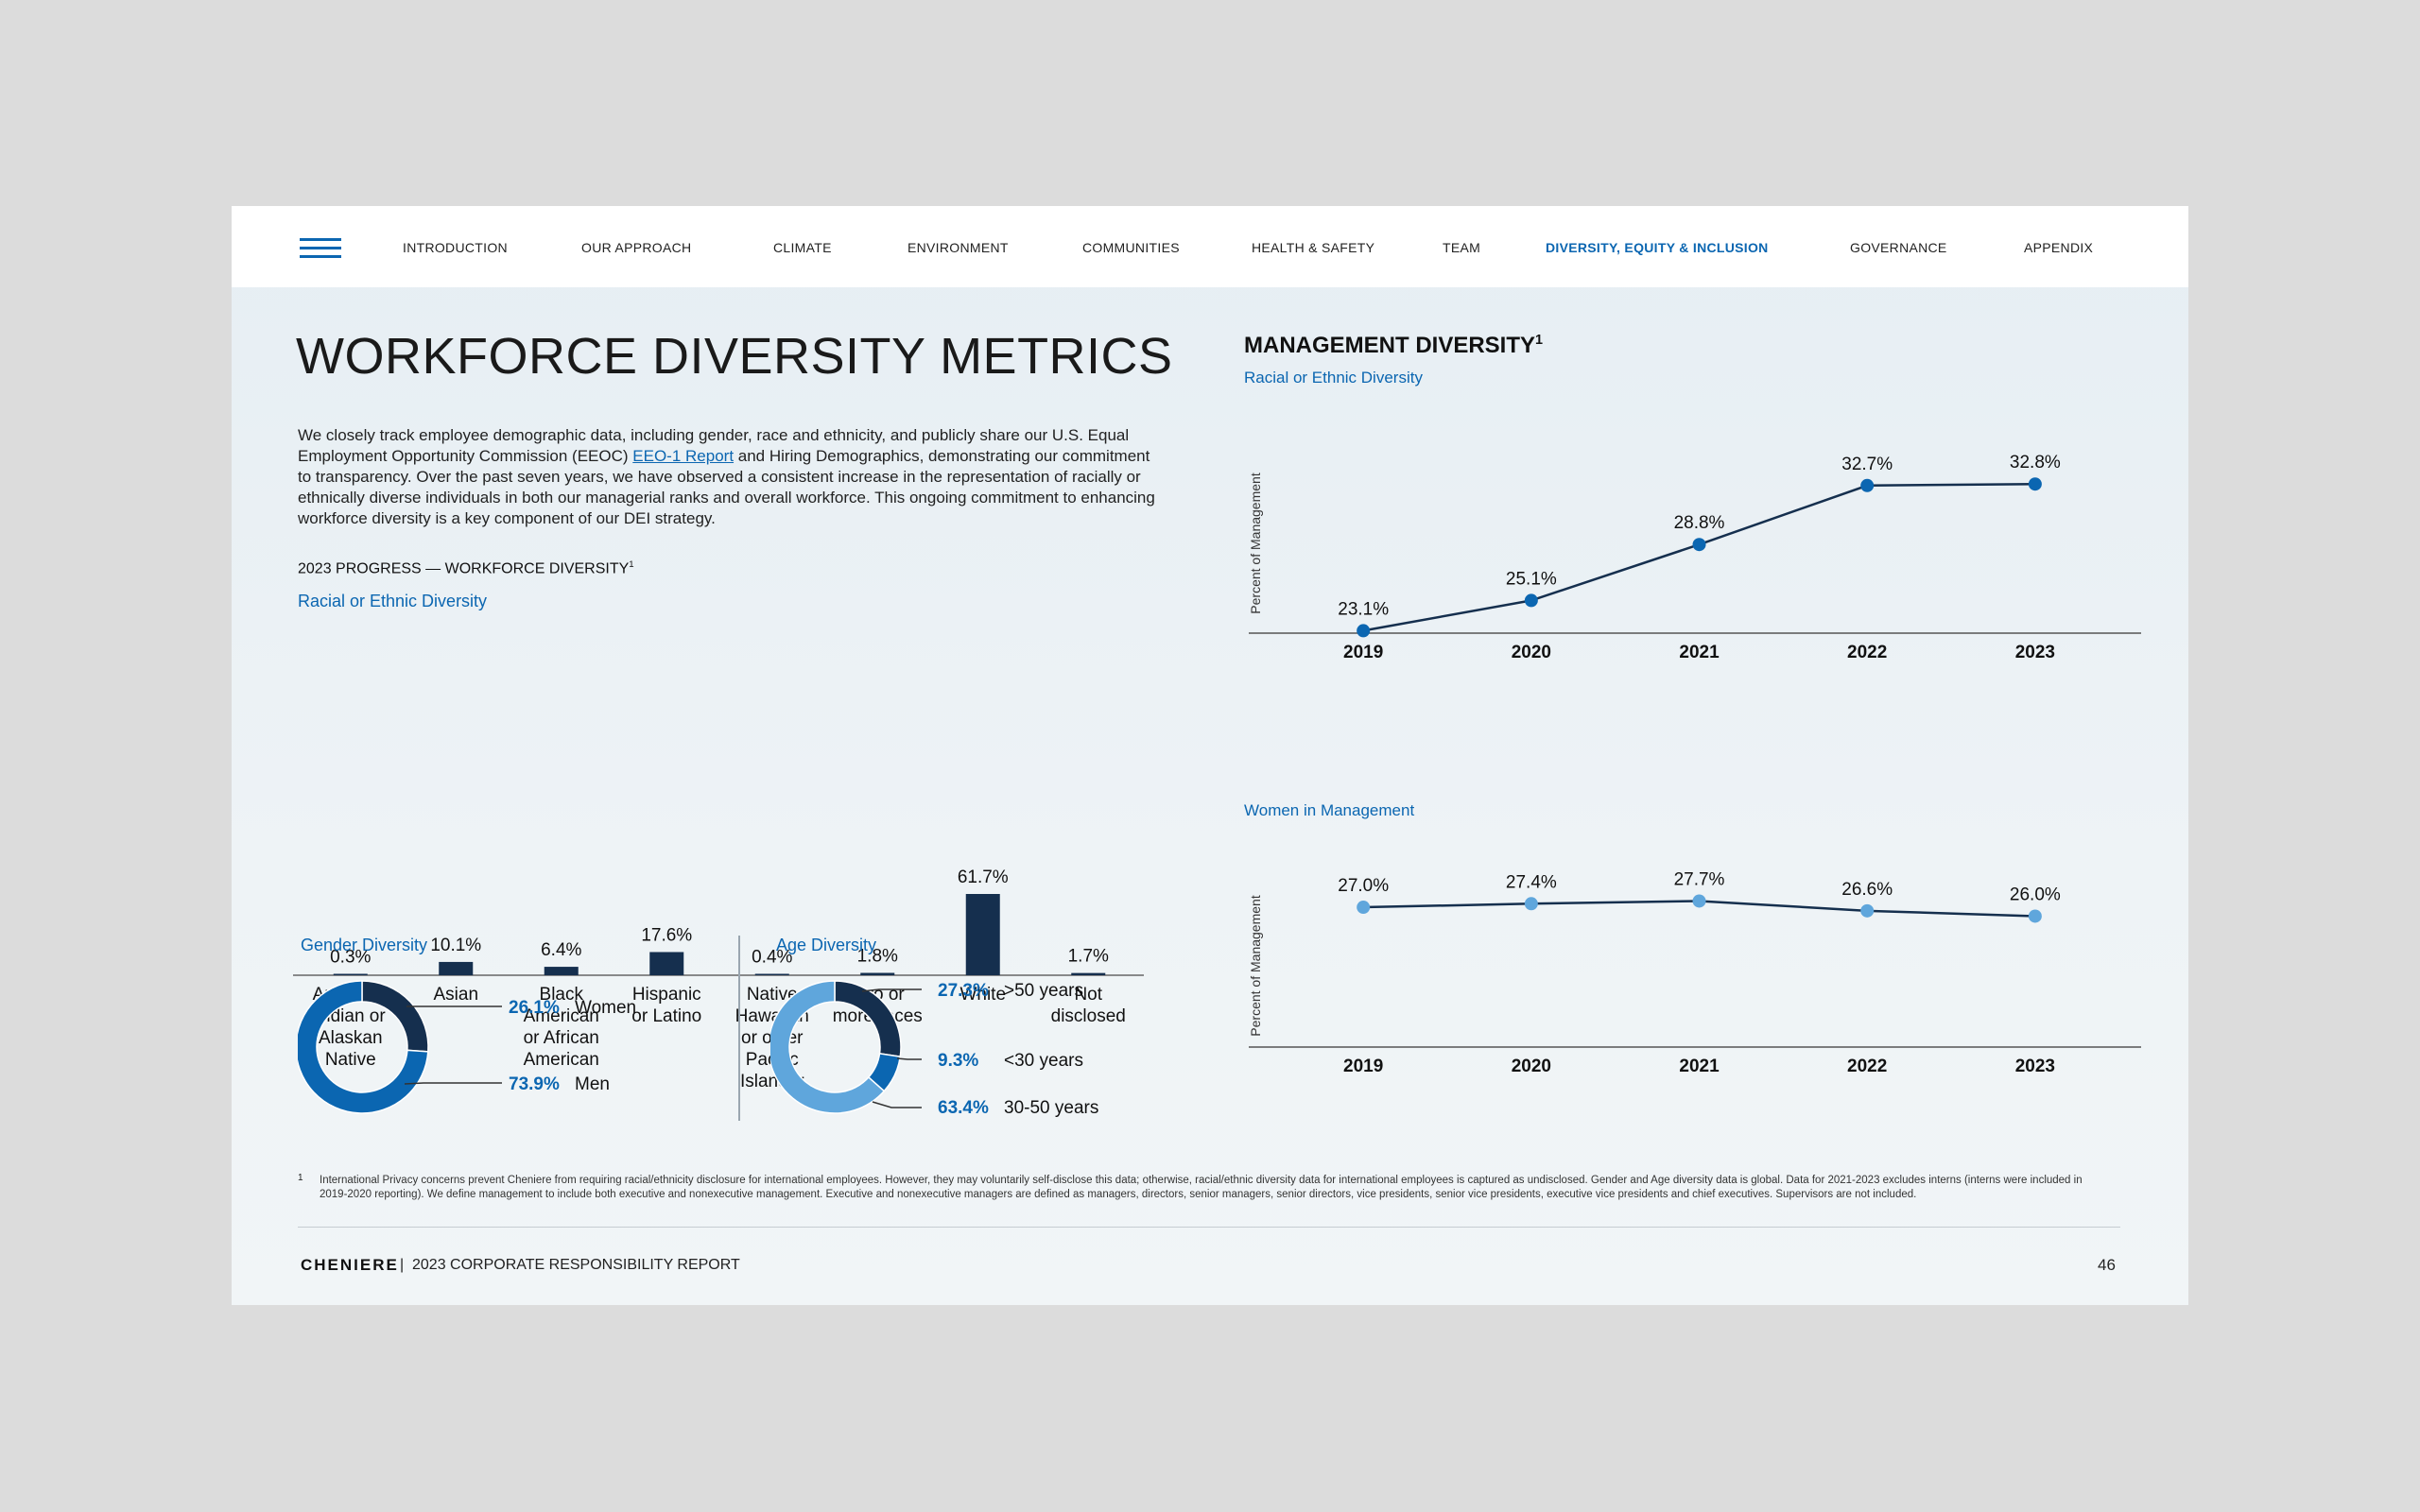 Image resolution: width=2420 pixels, height=1512 pixels. What do you see at coordinates (1867, 910) in the screenshot?
I see `data-point-2022` at bounding box center [1867, 910].